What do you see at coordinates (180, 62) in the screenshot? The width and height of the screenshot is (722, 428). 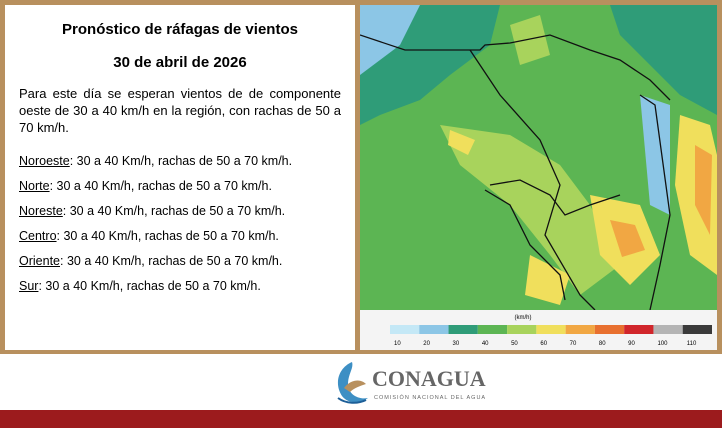 I see `date: 30 de abril de 2026` at bounding box center [180, 62].